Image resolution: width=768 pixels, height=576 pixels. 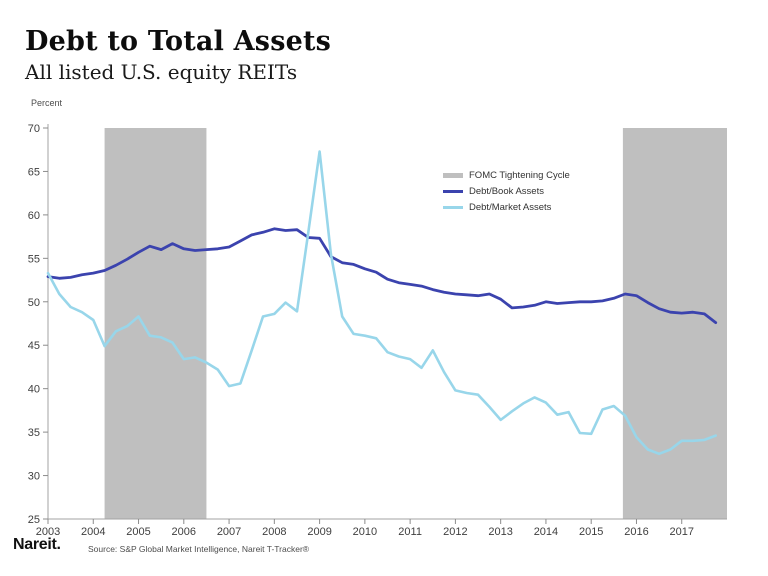 What do you see at coordinates (453, 175) in the screenshot?
I see `fomc-band-swatch` at bounding box center [453, 175].